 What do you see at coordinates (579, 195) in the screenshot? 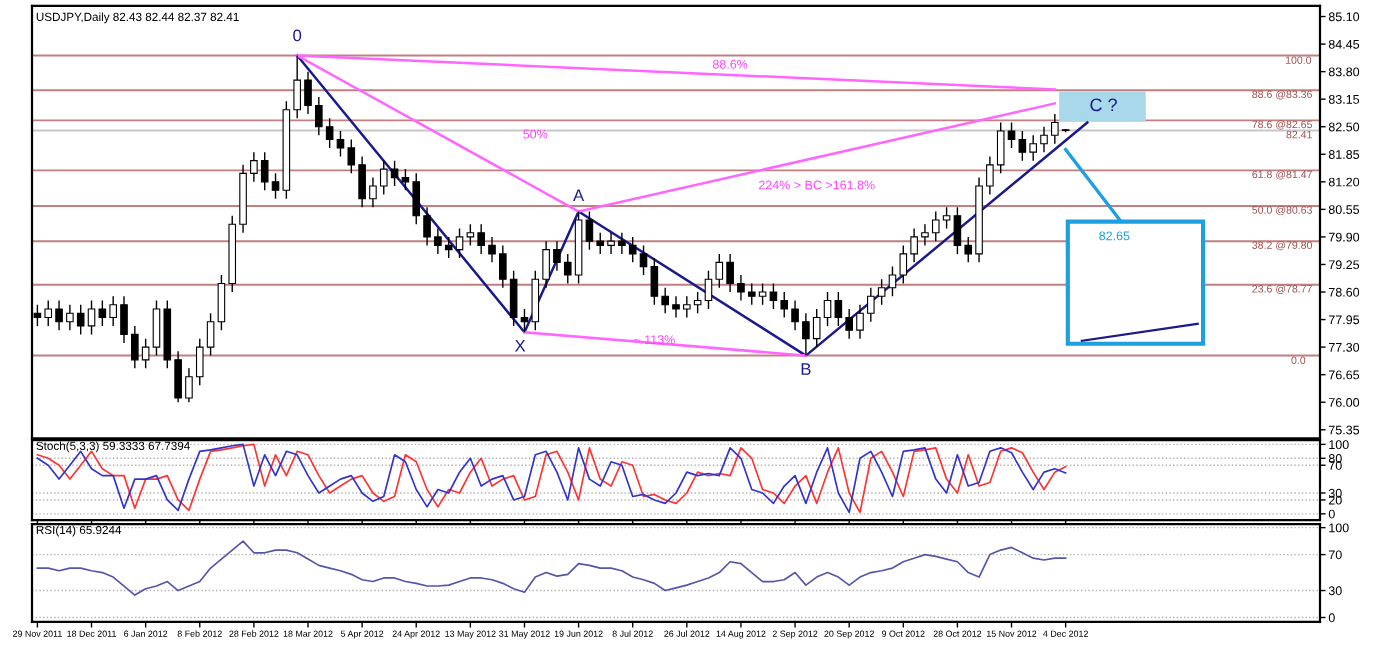
I see `annotation: A` at bounding box center [579, 195].